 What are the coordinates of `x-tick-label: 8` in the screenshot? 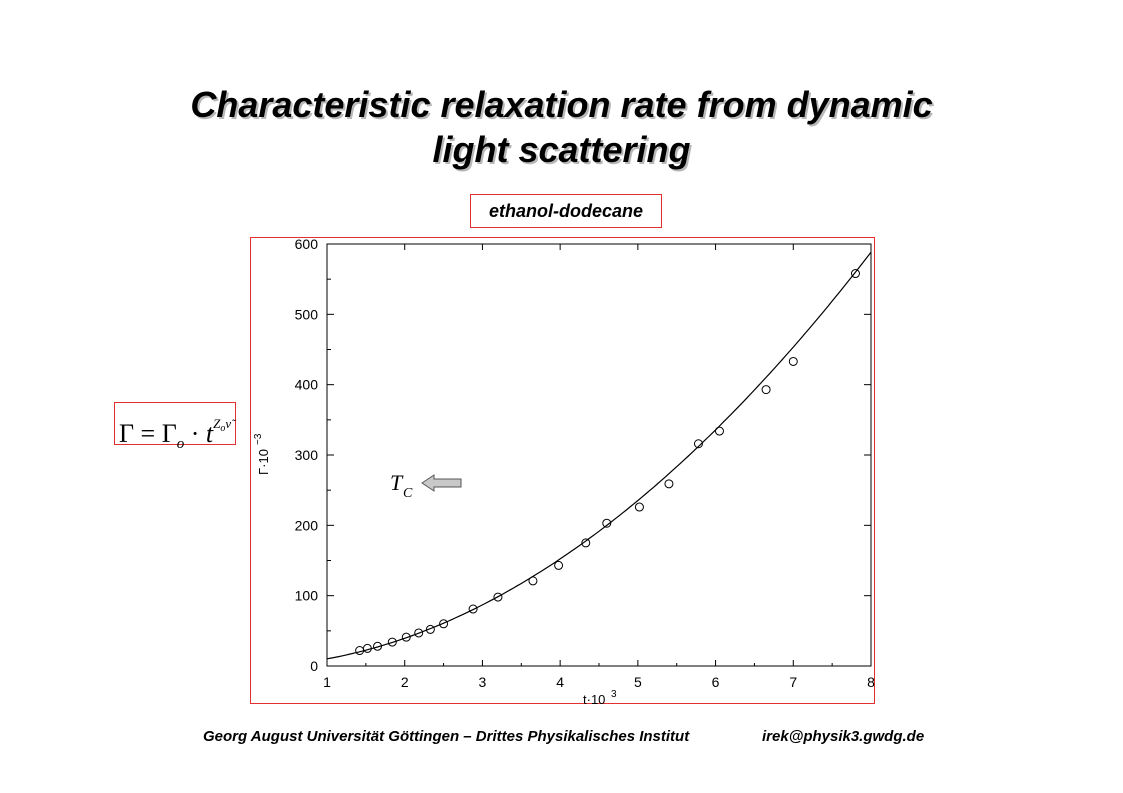 It's located at (871, 682).